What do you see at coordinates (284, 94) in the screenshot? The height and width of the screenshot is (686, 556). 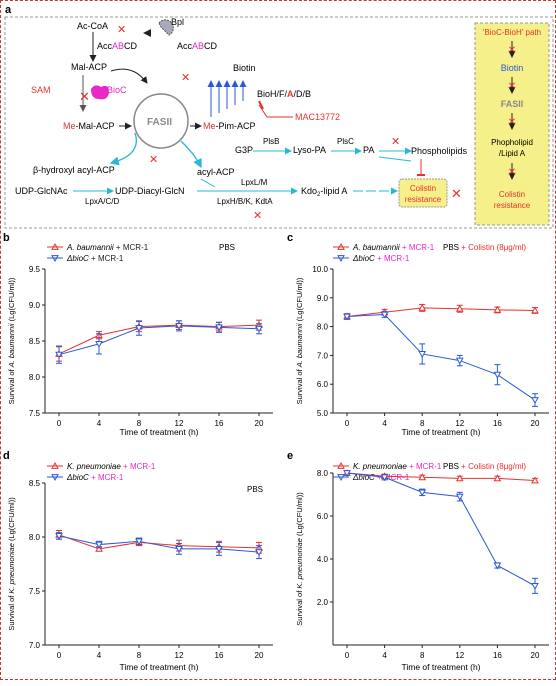 I see `node-biohfadb: BioH/F/A/D/B` at bounding box center [284, 94].